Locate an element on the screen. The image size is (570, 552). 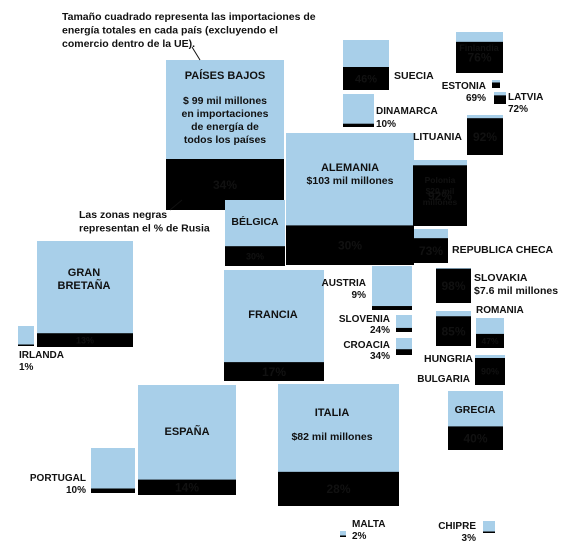
austria-name: AUSTRIA is located at coordinates (344, 283).